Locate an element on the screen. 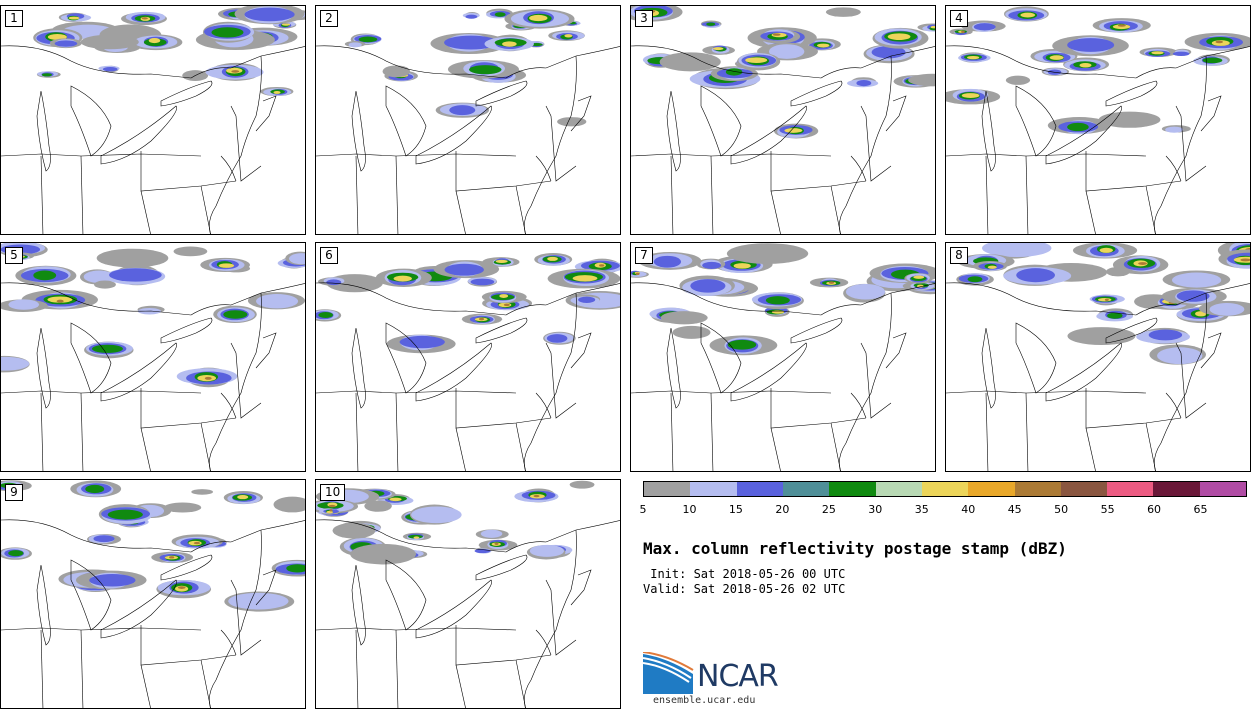  colorbar-tick-label: 10 is located at coordinates (689, 509).